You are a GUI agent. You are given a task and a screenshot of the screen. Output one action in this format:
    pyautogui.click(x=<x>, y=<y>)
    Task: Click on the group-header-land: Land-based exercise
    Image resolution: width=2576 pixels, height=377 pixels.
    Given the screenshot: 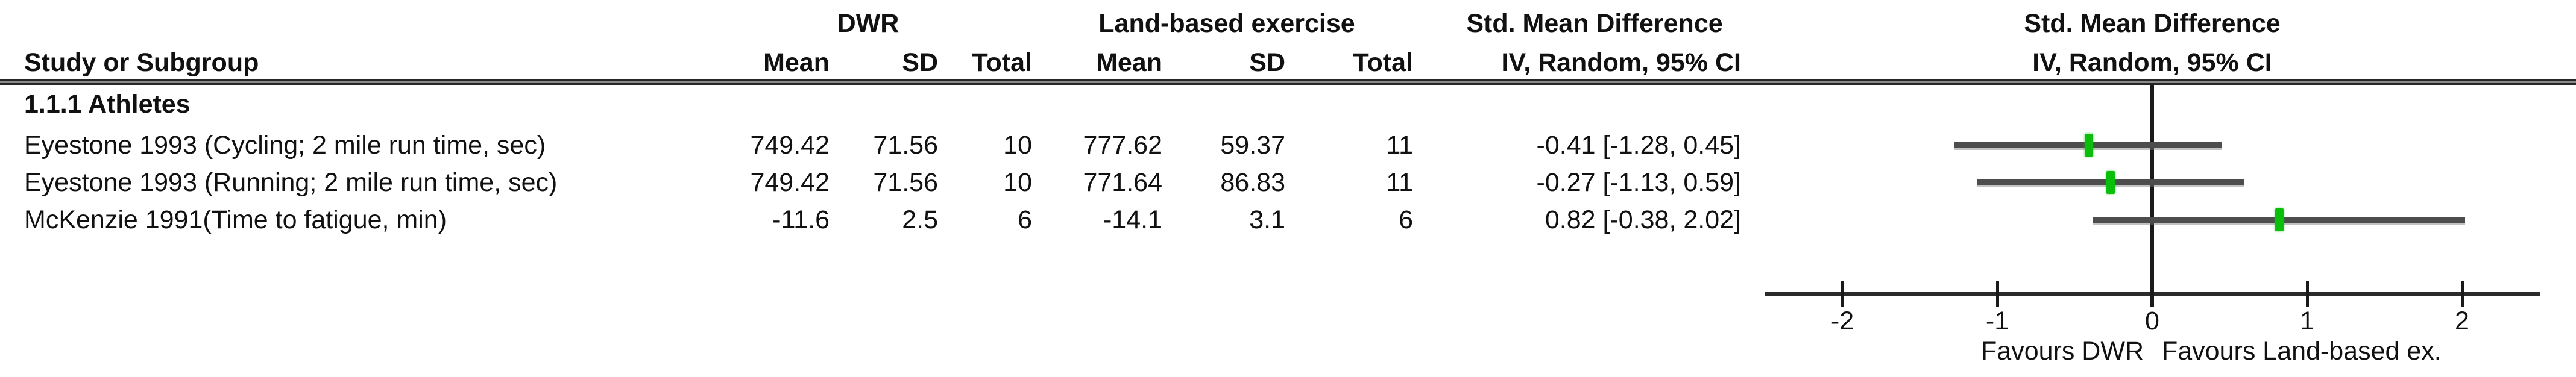 What is the action you would take?
    pyautogui.click(x=1226, y=24)
    